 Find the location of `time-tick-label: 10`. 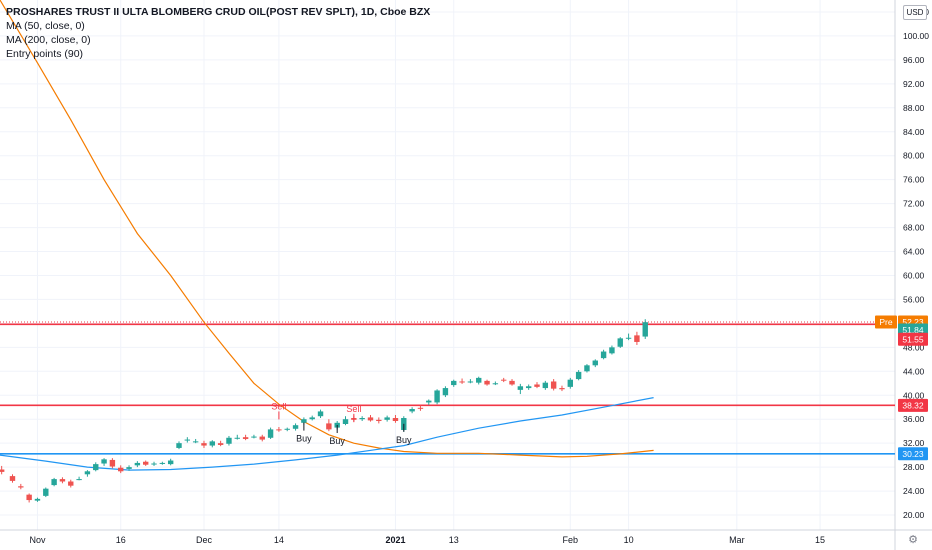

time-tick-label: 10 is located at coordinates (629, 540).